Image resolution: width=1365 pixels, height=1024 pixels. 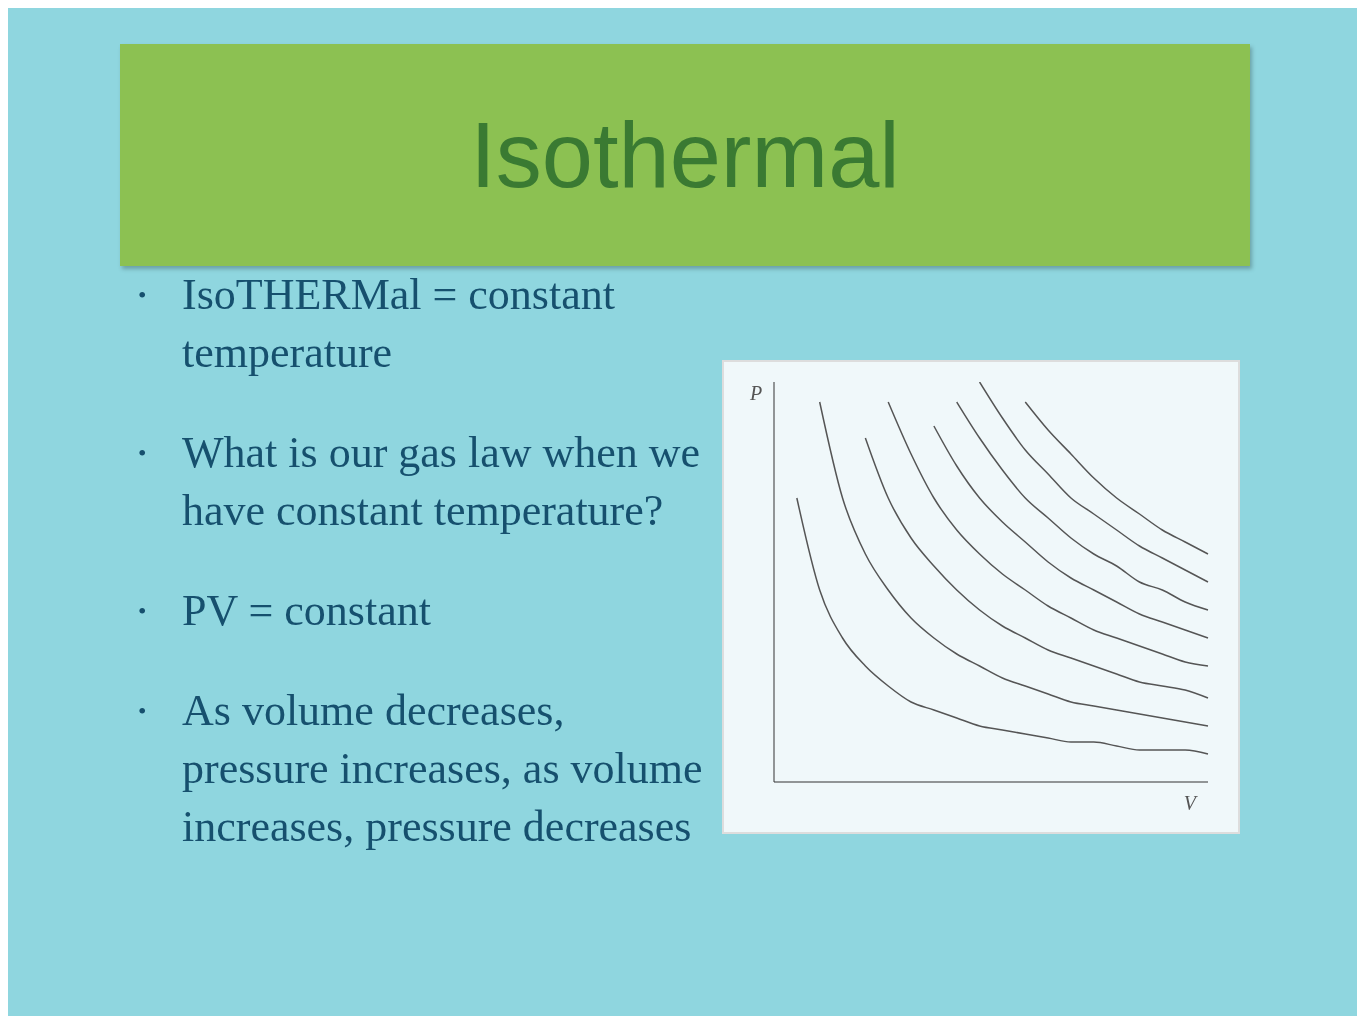 I want to click on text: • PV = constant, so click(x=284, y=610).